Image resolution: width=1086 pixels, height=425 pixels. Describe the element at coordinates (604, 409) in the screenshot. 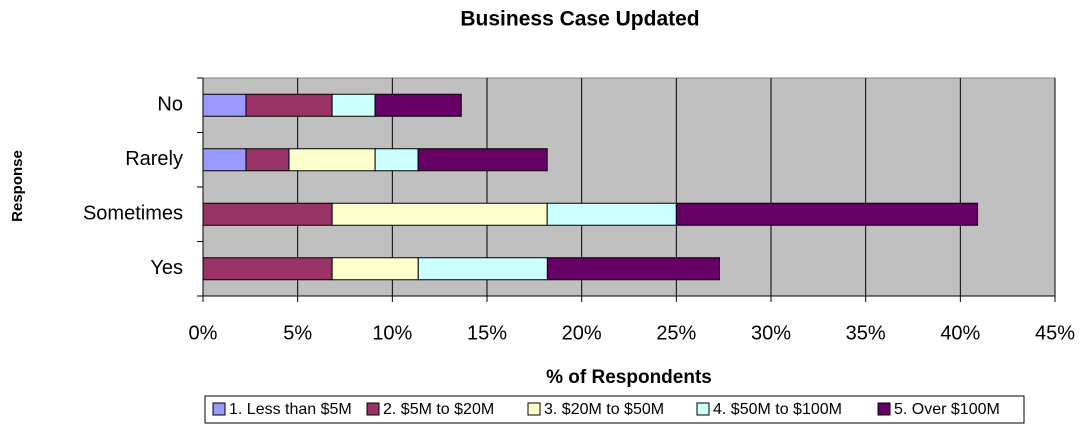

I see `legend-label: 3. $20M to $50M` at that location.